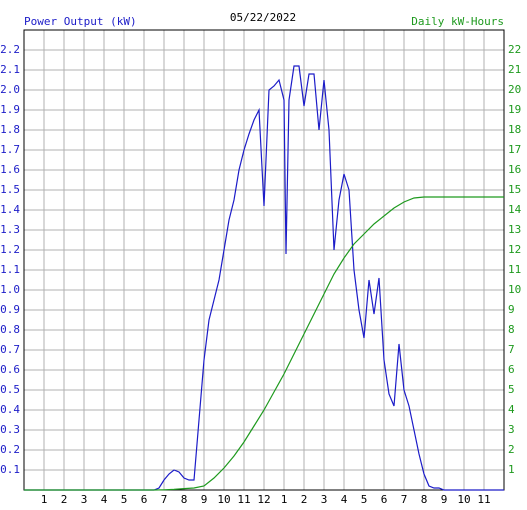 This screenshot has width=527, height=510. I want to click on y-axis-label: Power Output (kW), so click(80, 21).